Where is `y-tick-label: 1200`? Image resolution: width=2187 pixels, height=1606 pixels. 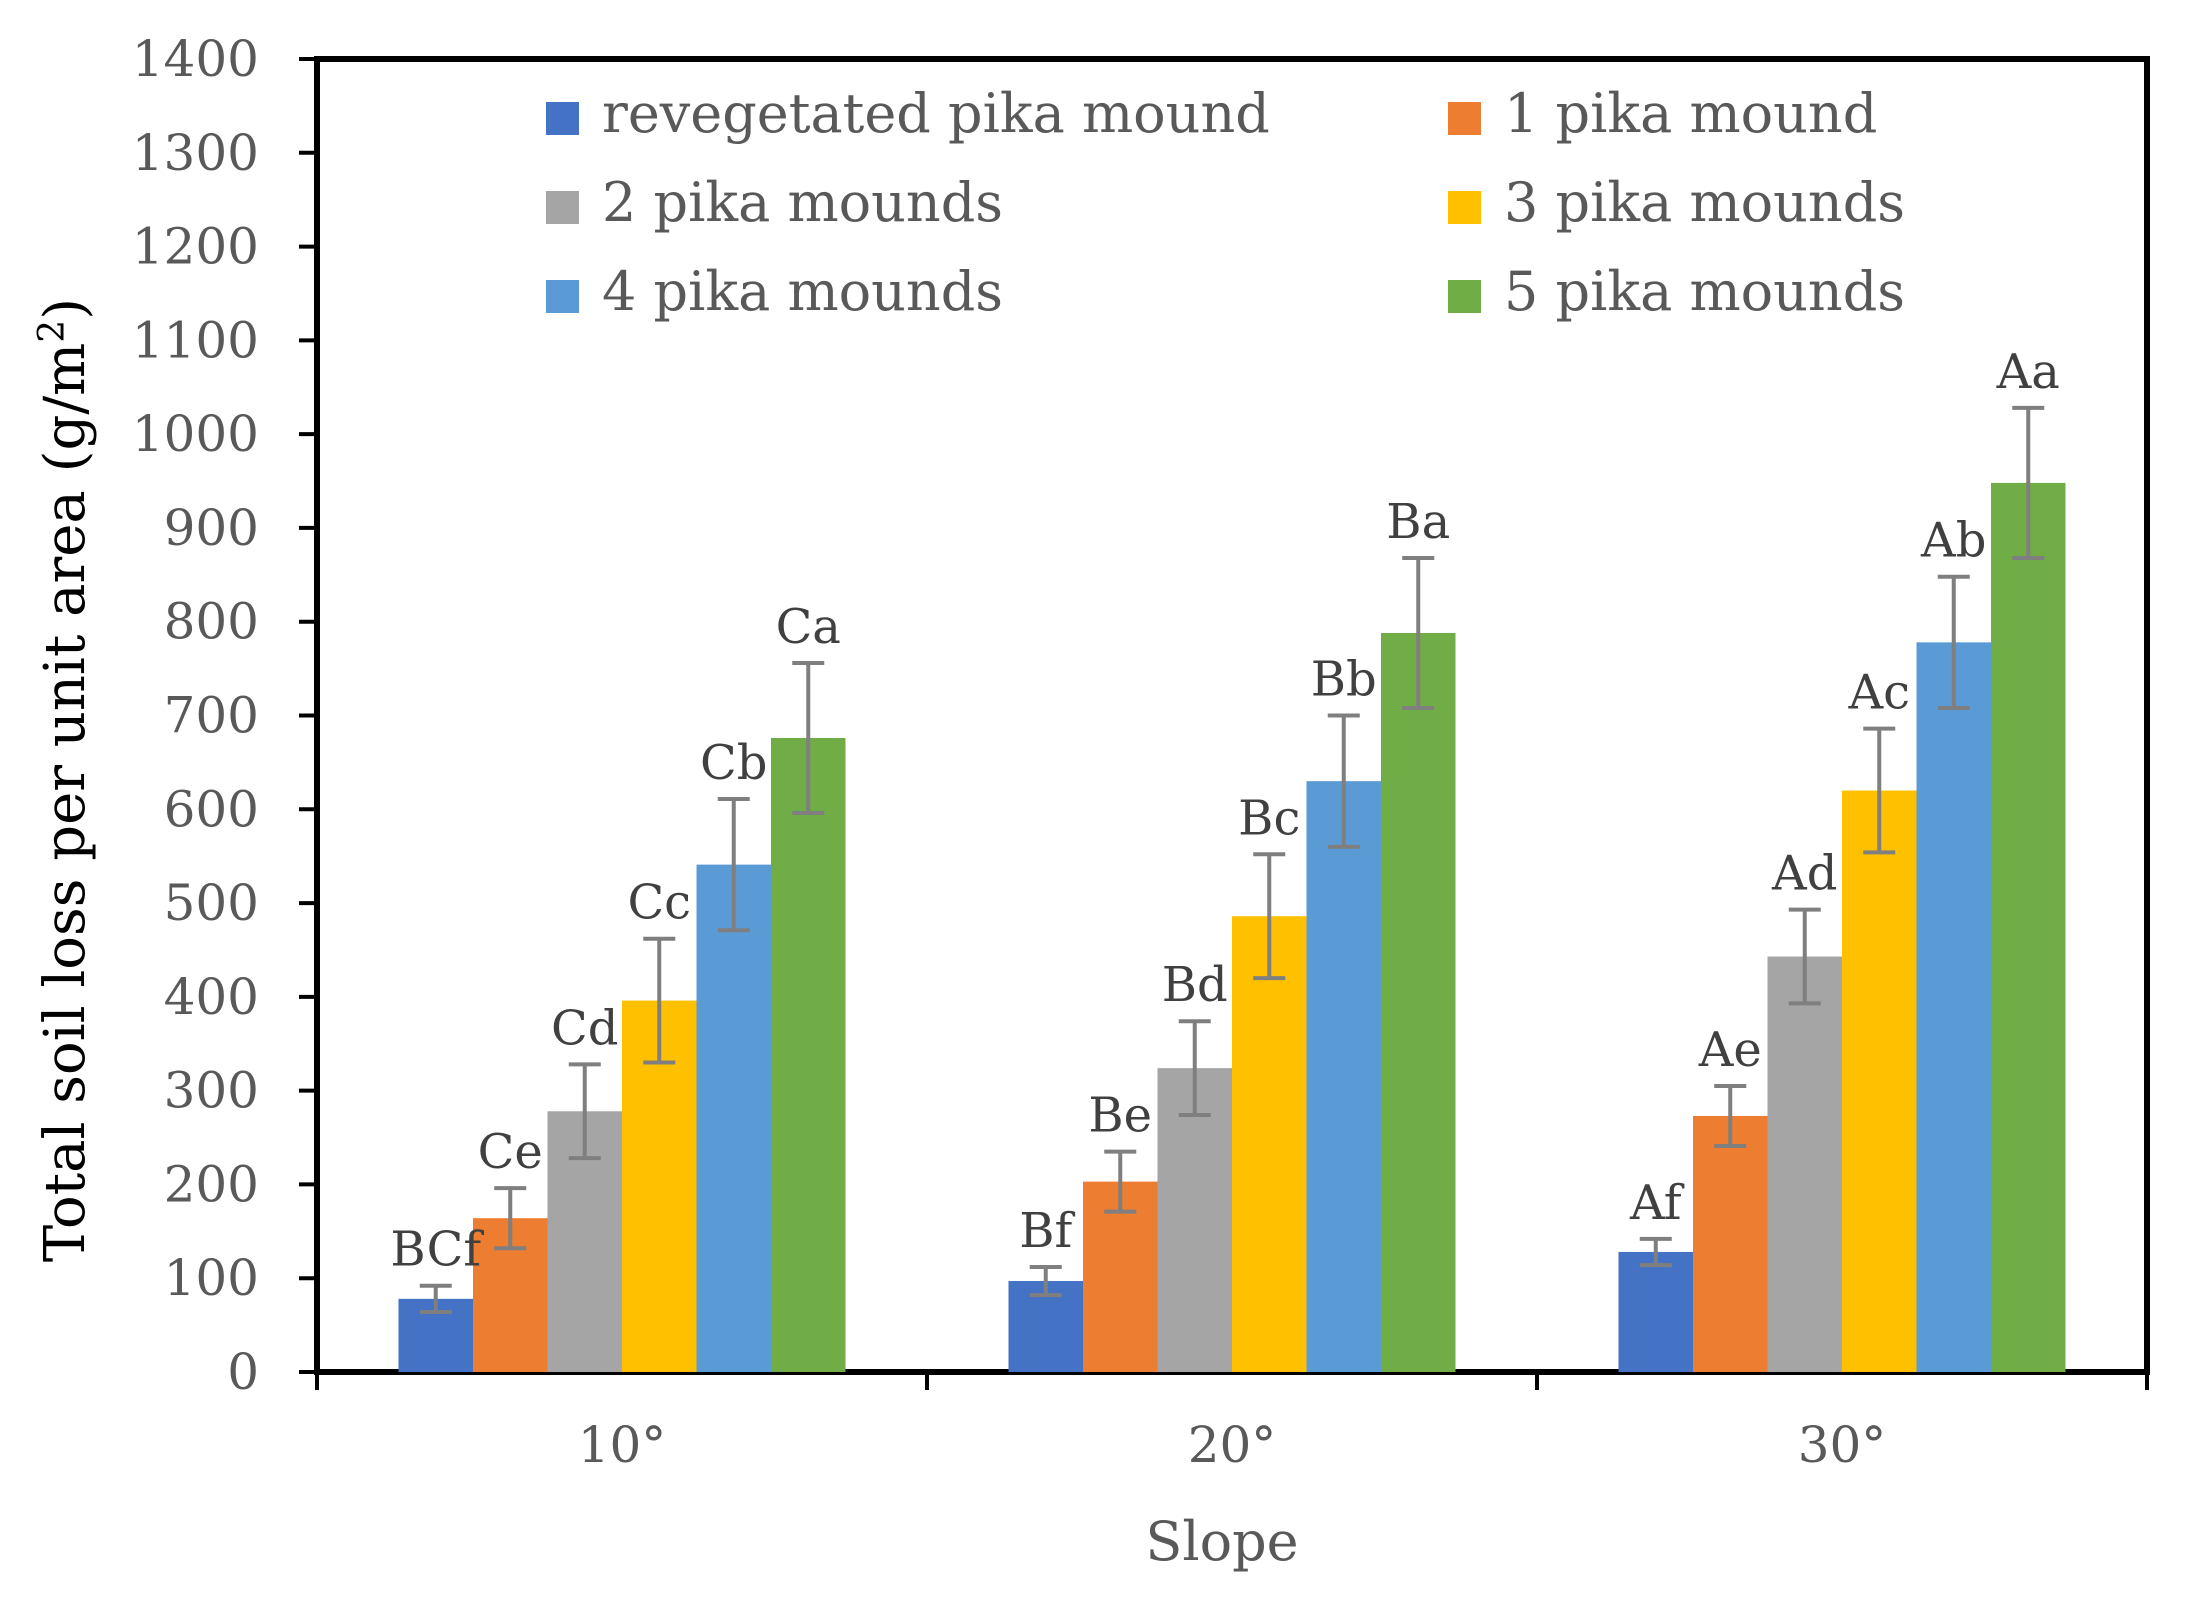 y-tick-label: 1200 is located at coordinates (195, 247).